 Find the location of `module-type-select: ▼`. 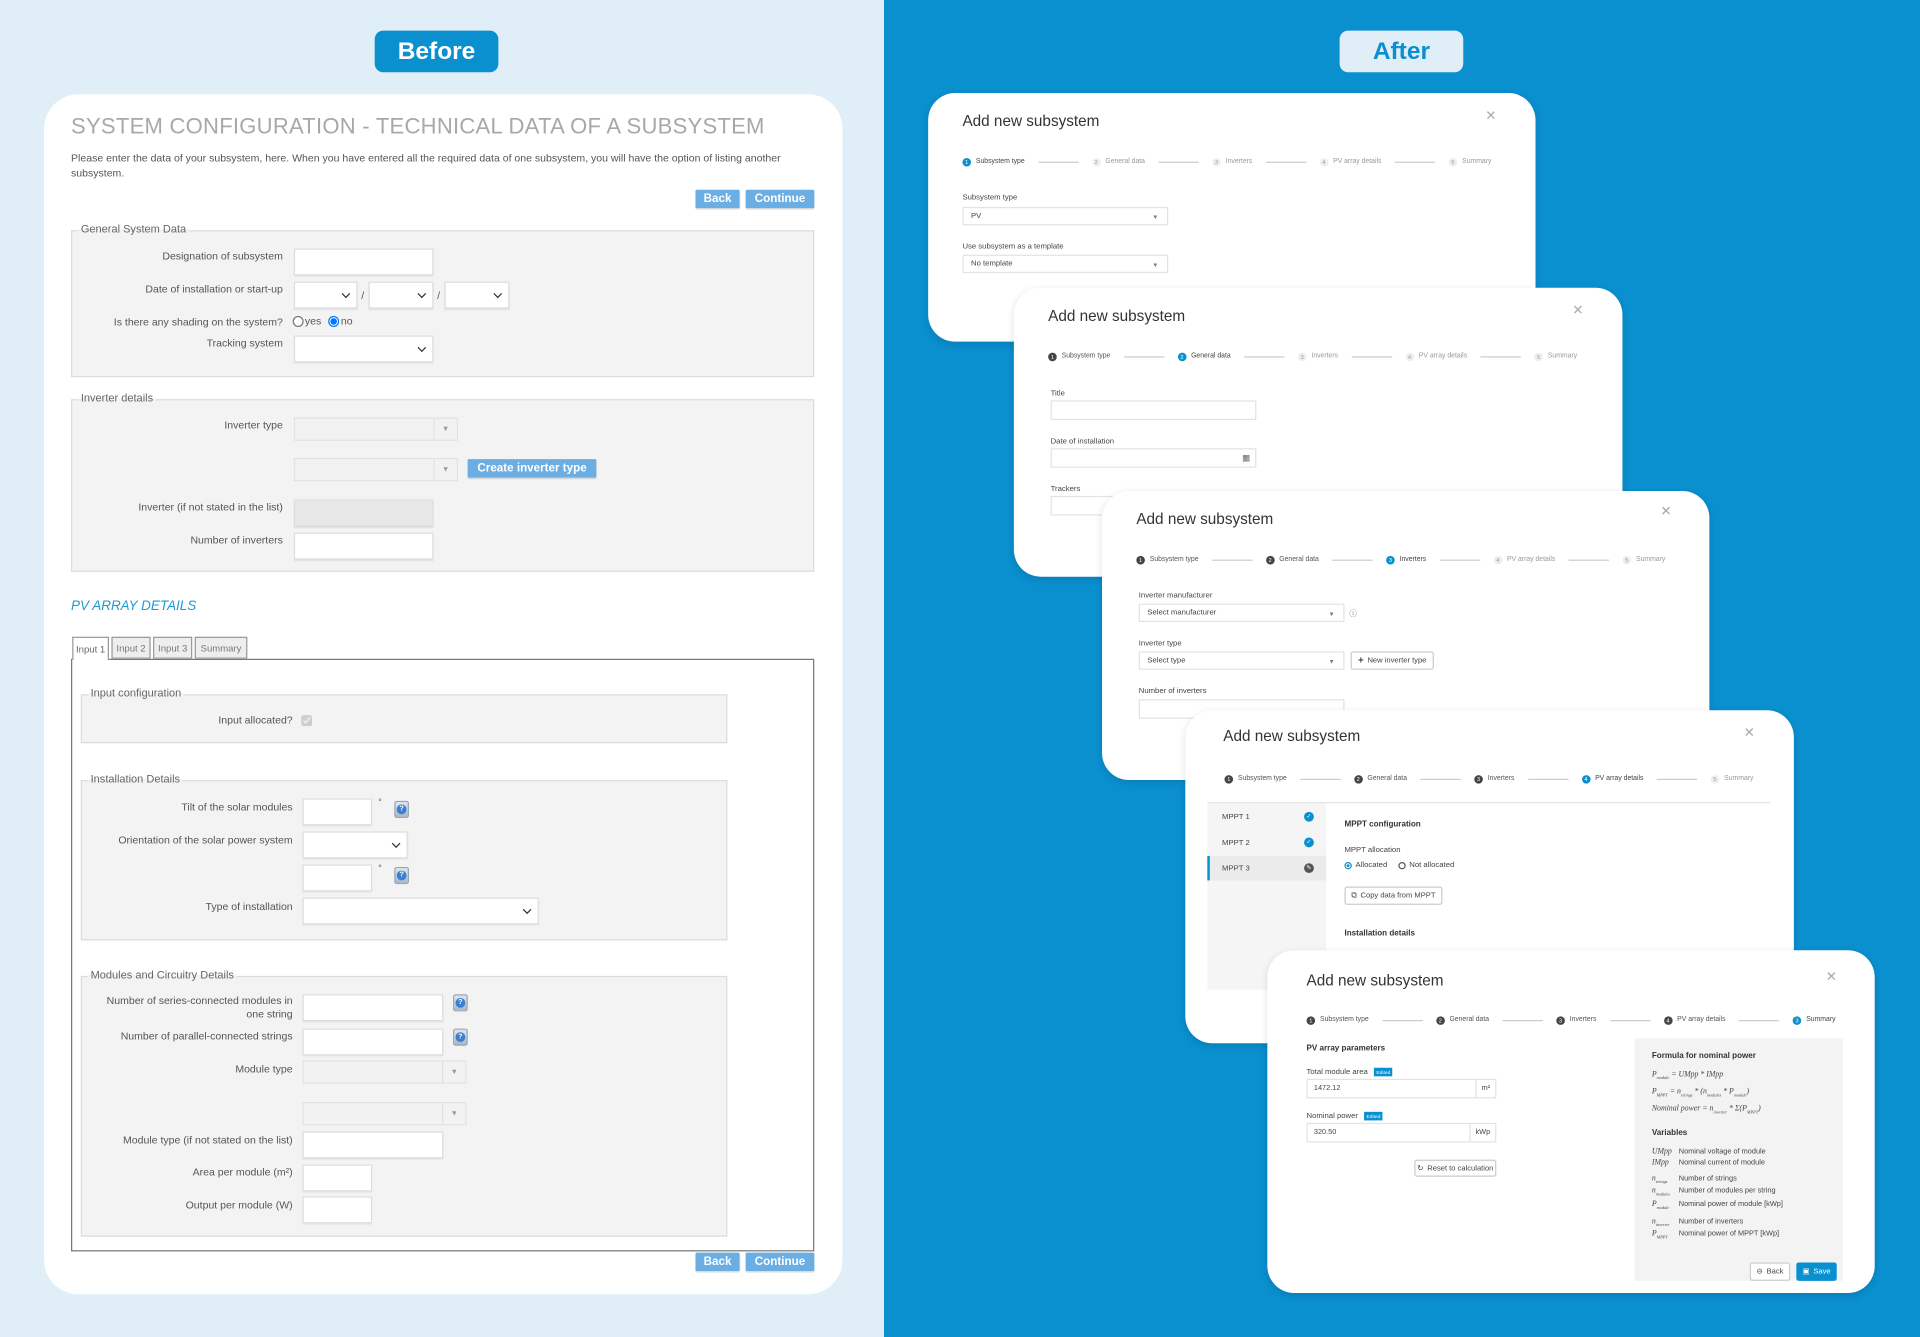

module-type-select: ▼ is located at coordinates (384, 1114).